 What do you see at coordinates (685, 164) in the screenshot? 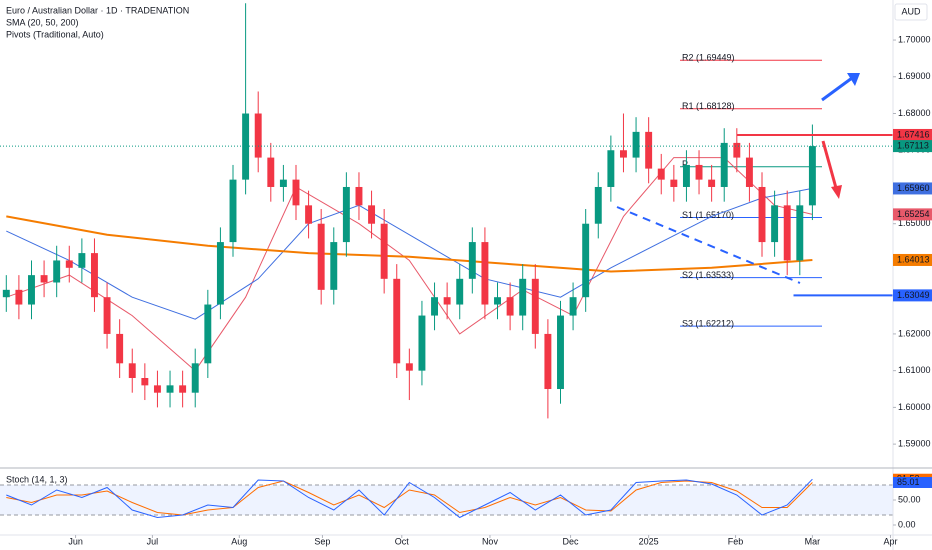
I see `pivot-label: P` at bounding box center [685, 164].